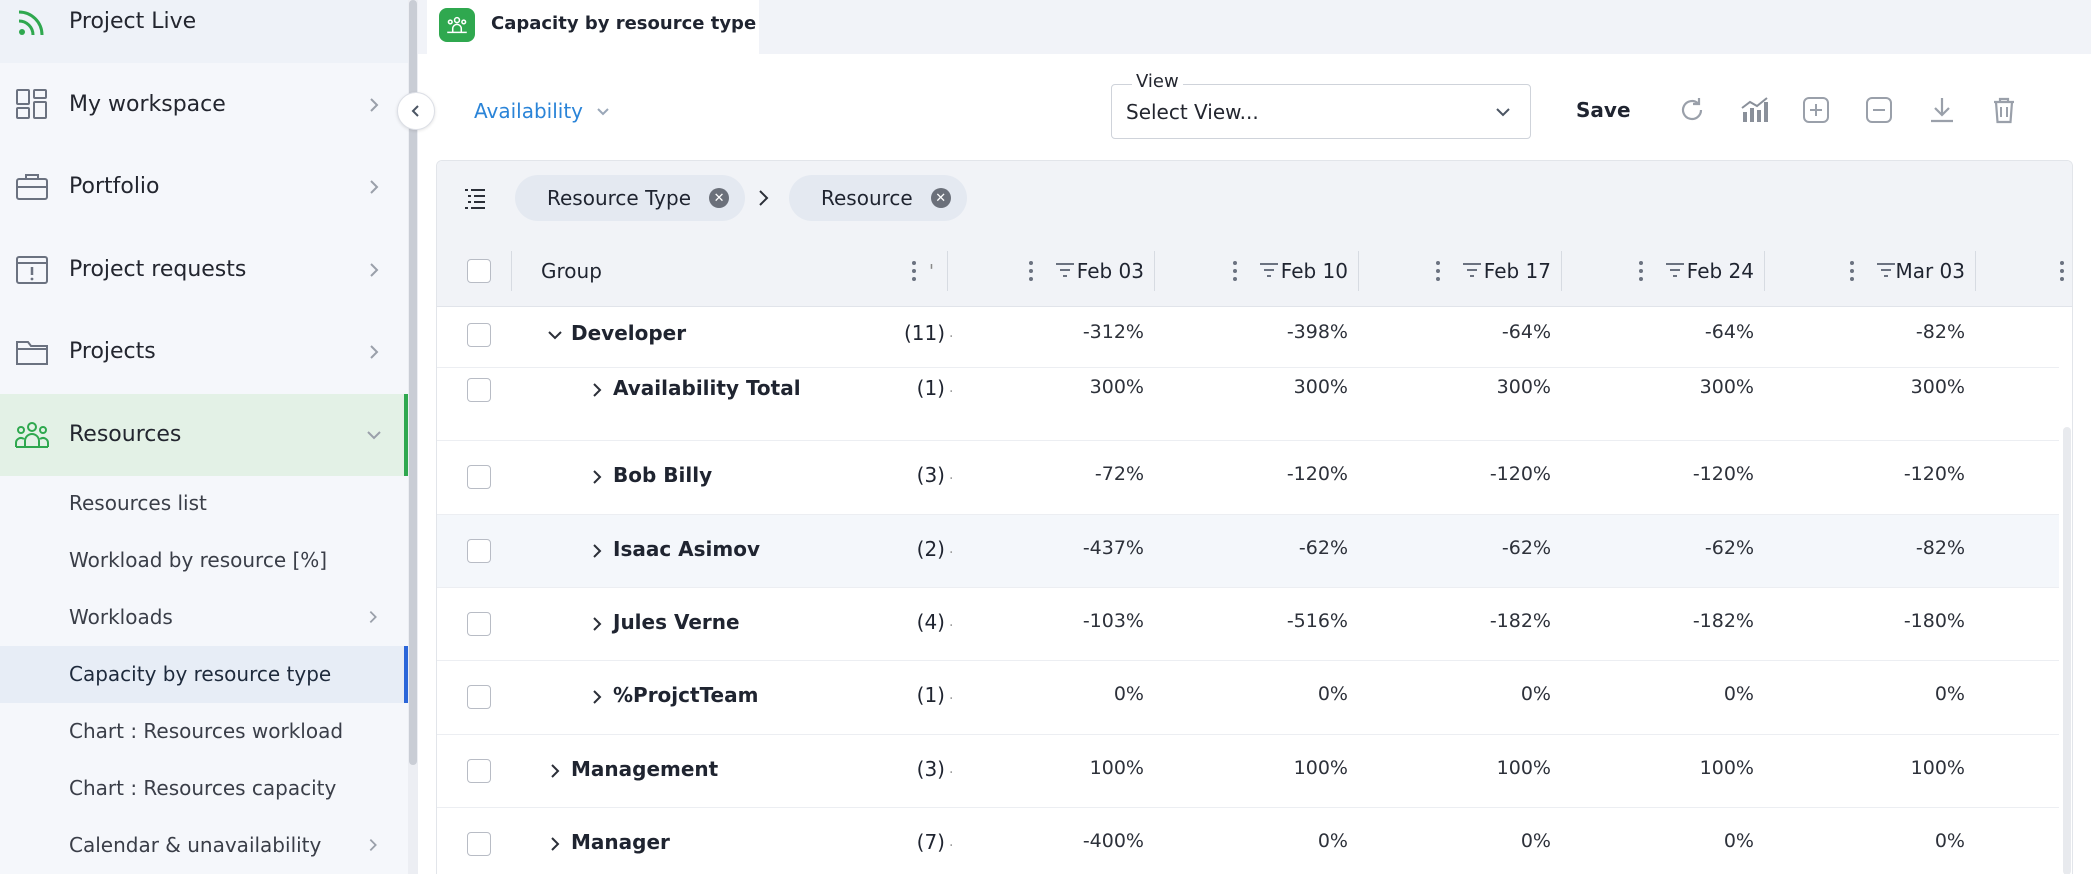 Image resolution: width=2091 pixels, height=874 pixels. Describe the element at coordinates (1293, 271) in the screenshot. I see `date-column-header: Feb 10` at that location.